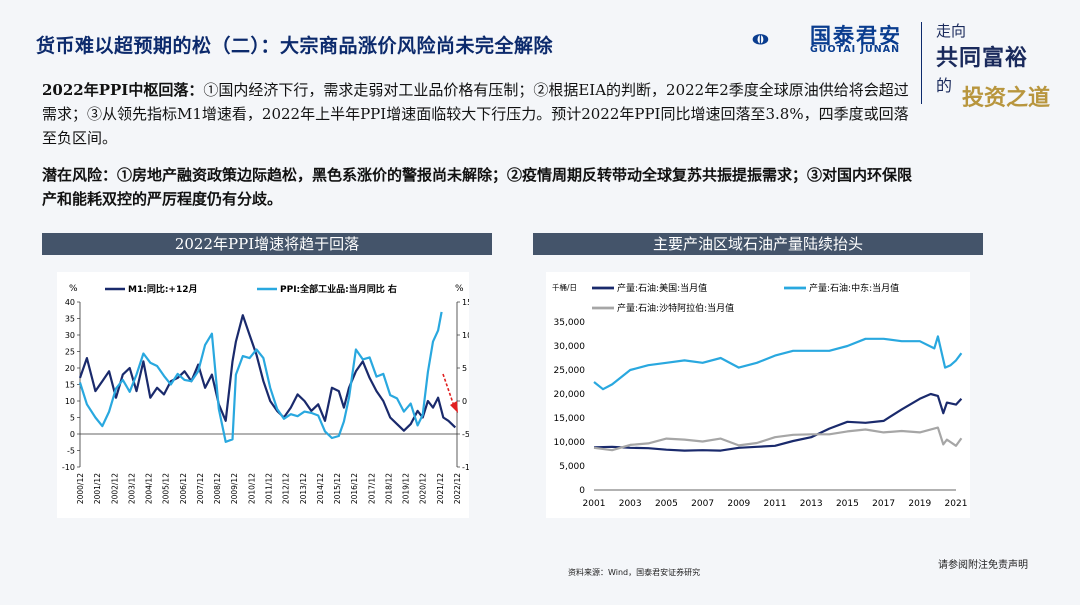  Describe the element at coordinates (855, 49) in the screenshot. I see `logo-english-name: GUOTAI JUNAN` at that location.